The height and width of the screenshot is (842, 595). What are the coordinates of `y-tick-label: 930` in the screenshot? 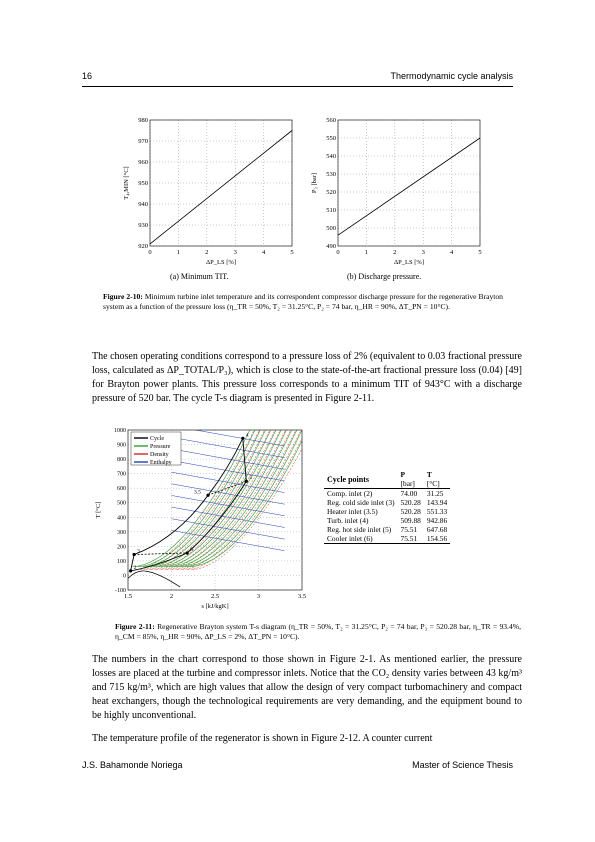 It's located at (143, 225).